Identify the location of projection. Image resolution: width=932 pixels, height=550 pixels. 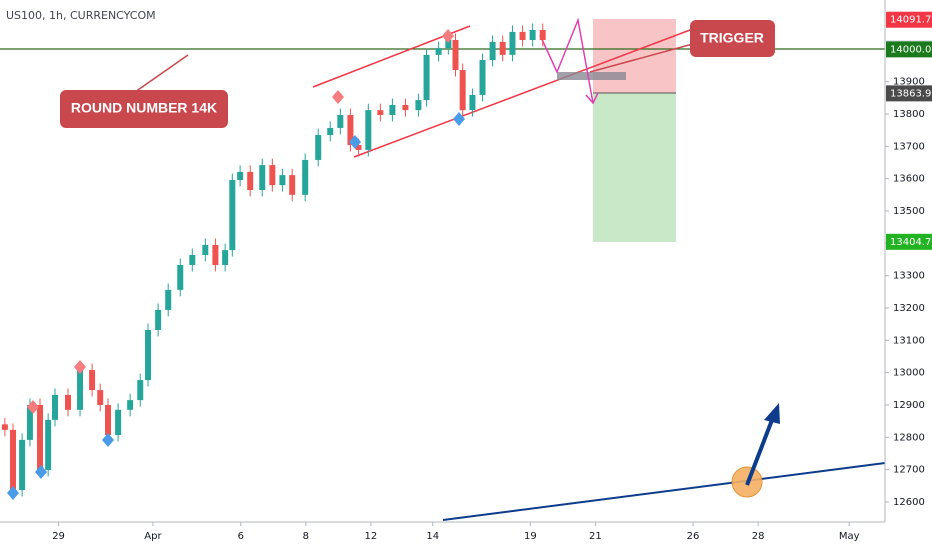
(566, 60).